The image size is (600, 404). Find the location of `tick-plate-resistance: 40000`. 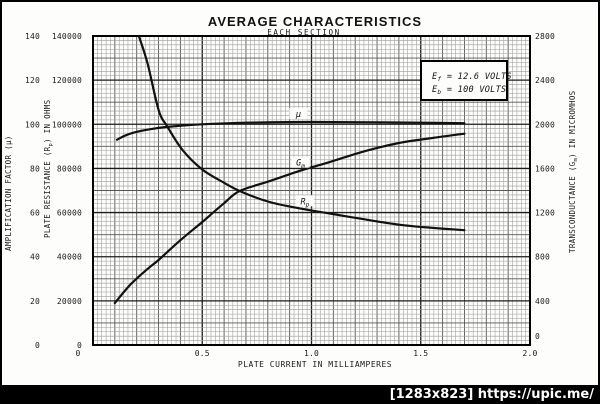

tick-plate-resistance: 40000 is located at coordinates (69, 257).